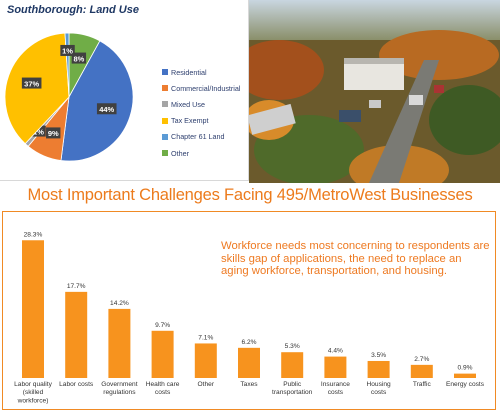 This screenshot has width=500, height=413. Describe the element at coordinates (189, 72) in the screenshot. I see `legend-label: Residential` at that location.